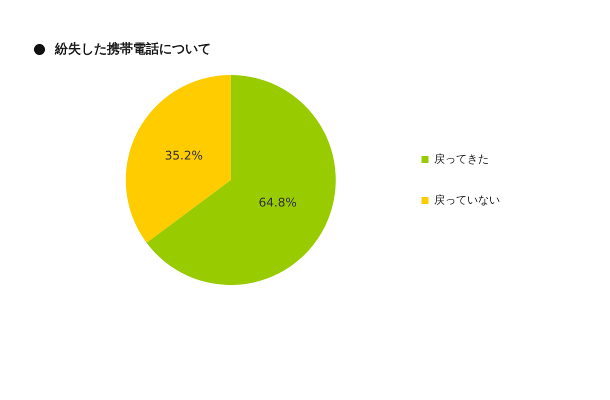 This screenshot has width=610, height=400. I want to click on legend-label: 戻ってきた, so click(461, 159).